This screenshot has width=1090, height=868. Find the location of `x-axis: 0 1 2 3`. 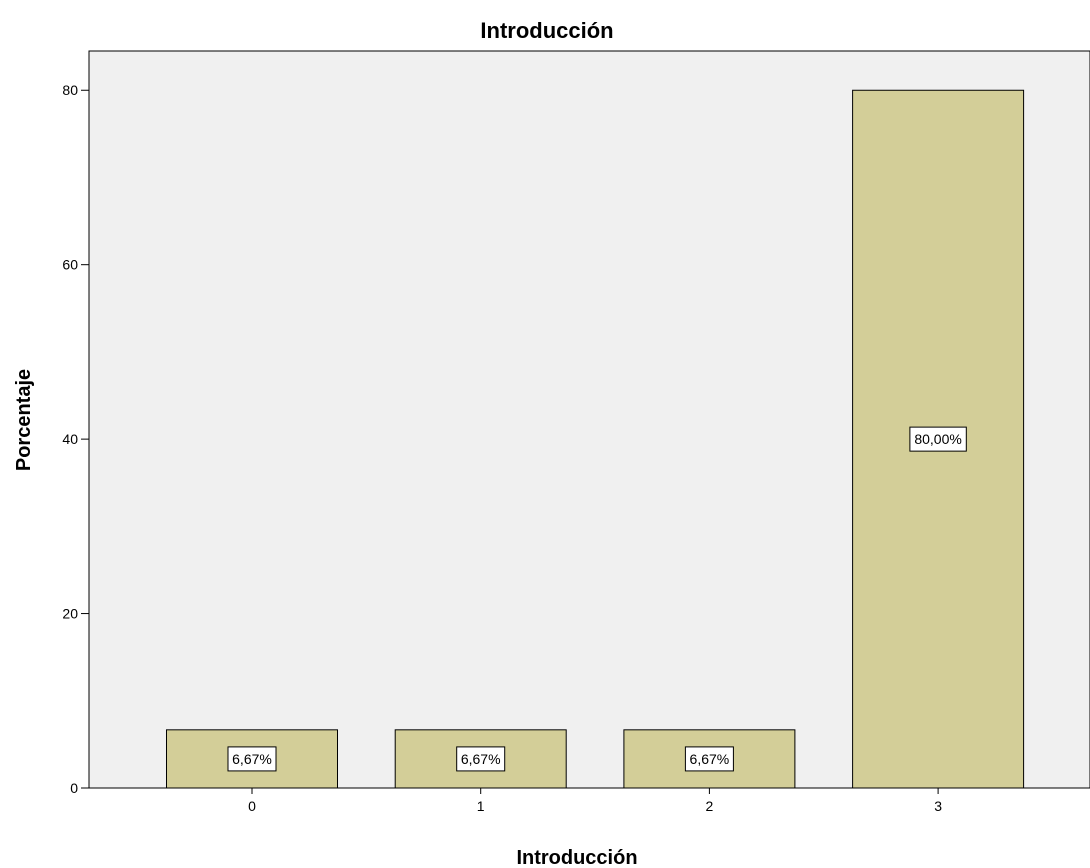

x-axis: 0 1 2 3 is located at coordinates (589, 800).